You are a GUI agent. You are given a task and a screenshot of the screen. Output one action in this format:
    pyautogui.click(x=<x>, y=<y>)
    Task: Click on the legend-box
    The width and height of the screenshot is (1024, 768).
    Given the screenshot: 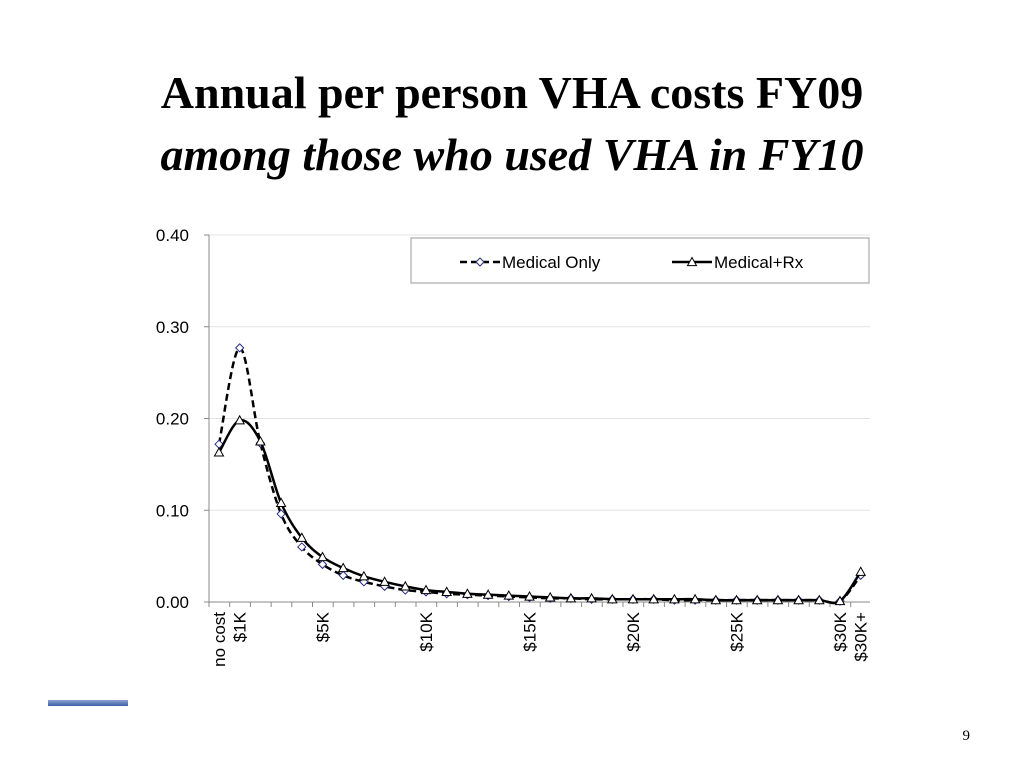 What is the action you would take?
    pyautogui.click(x=640, y=260)
    